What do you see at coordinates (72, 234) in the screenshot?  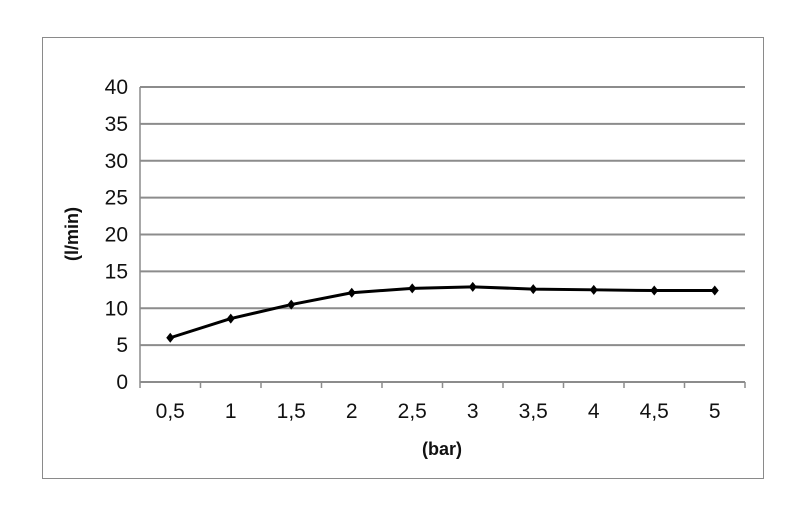 I see `y-axis-title: (l/min)` at bounding box center [72, 234].